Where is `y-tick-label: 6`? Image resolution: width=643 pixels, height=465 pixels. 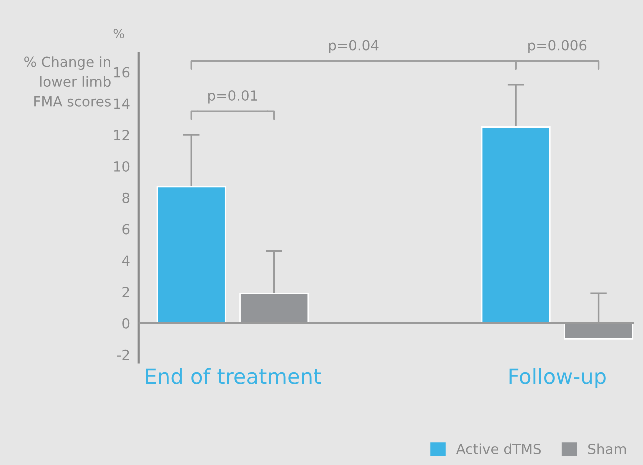
y-tick-label: 6 is located at coordinates (126, 229).